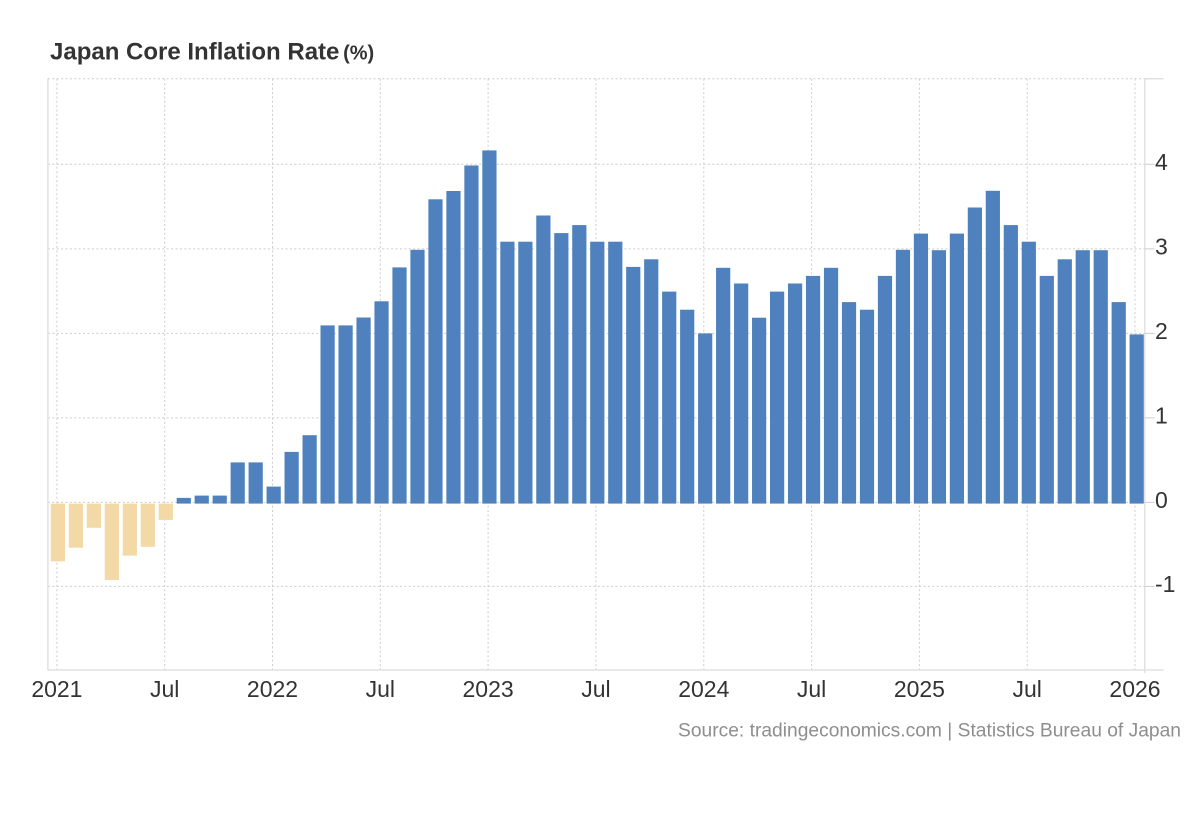 The width and height of the screenshot is (1200, 820). I want to click on svg-text: 3, so click(1161, 246).